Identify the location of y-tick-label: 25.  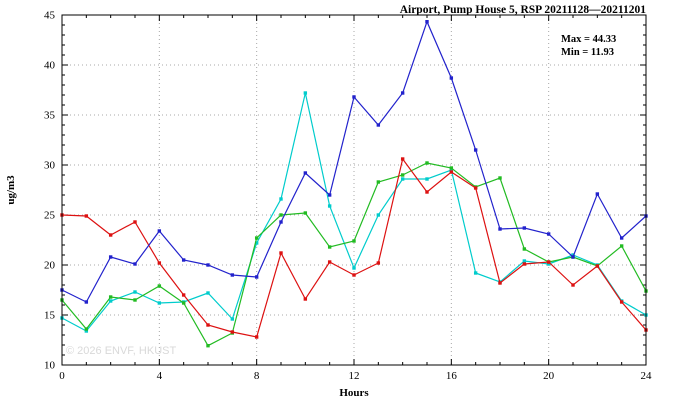
(50, 216).